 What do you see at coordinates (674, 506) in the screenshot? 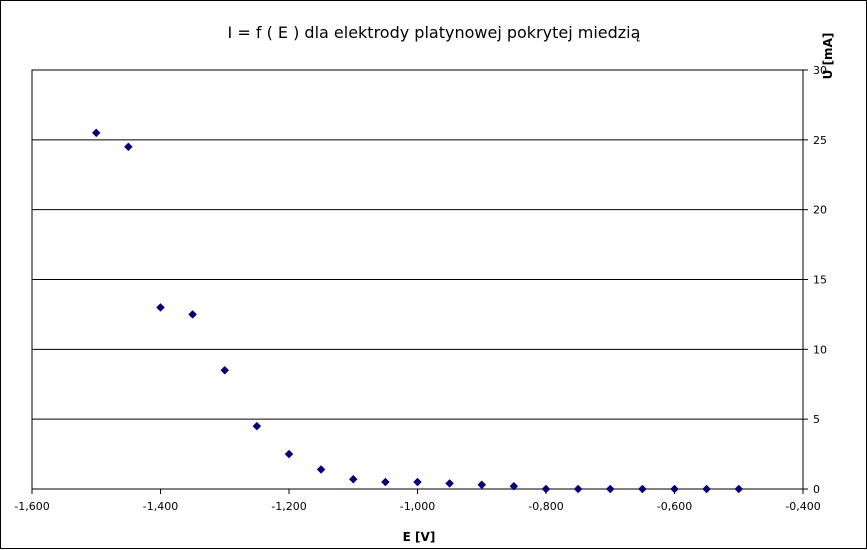
I see `x-tick-label: -0,600` at bounding box center [674, 506].